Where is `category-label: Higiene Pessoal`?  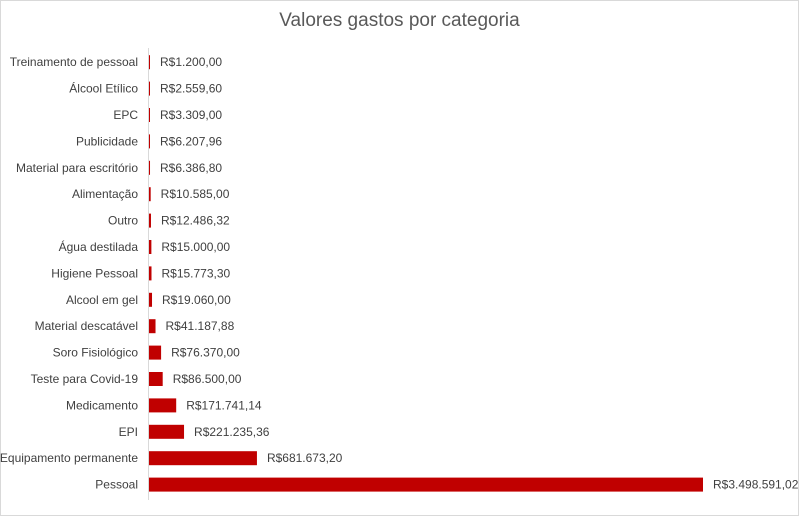
category-label: Higiene Pessoal is located at coordinates (94, 273).